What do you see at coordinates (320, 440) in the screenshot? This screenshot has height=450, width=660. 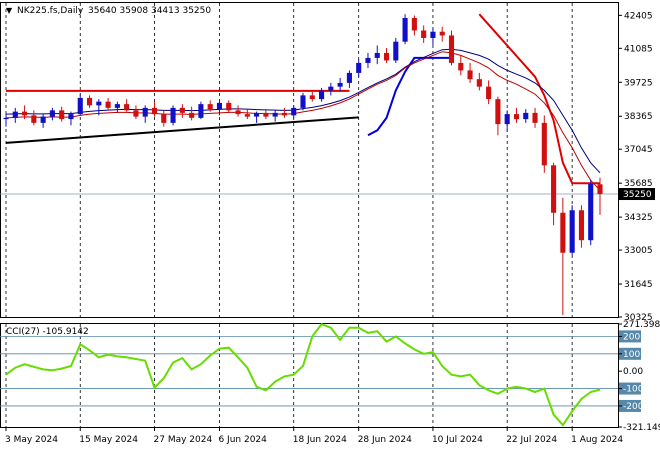 I see `x-tick-label: 18 Jun 2024` at bounding box center [320, 440].